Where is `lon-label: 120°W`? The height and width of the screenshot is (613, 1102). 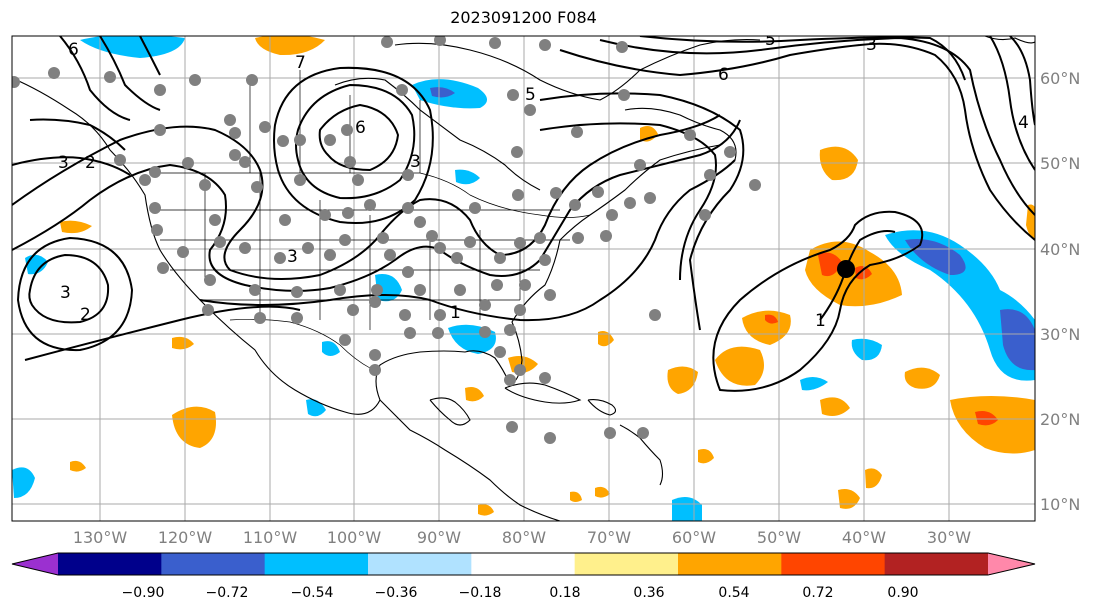
lon-label: 120°W is located at coordinates (185, 537).